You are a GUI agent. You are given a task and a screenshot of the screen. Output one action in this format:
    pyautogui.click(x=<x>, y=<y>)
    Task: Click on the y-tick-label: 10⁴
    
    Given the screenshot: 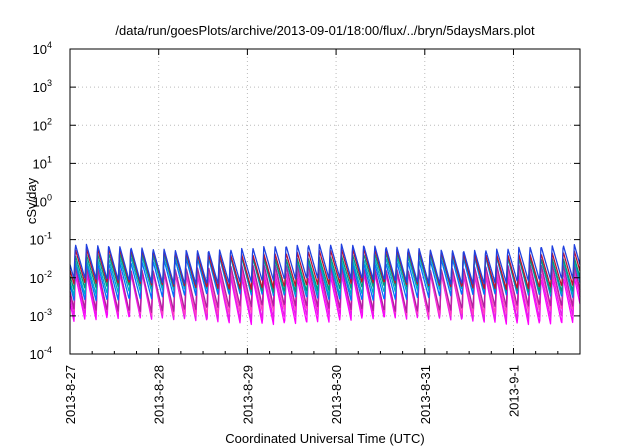 What is the action you would take?
    pyautogui.click(x=42, y=48)
    